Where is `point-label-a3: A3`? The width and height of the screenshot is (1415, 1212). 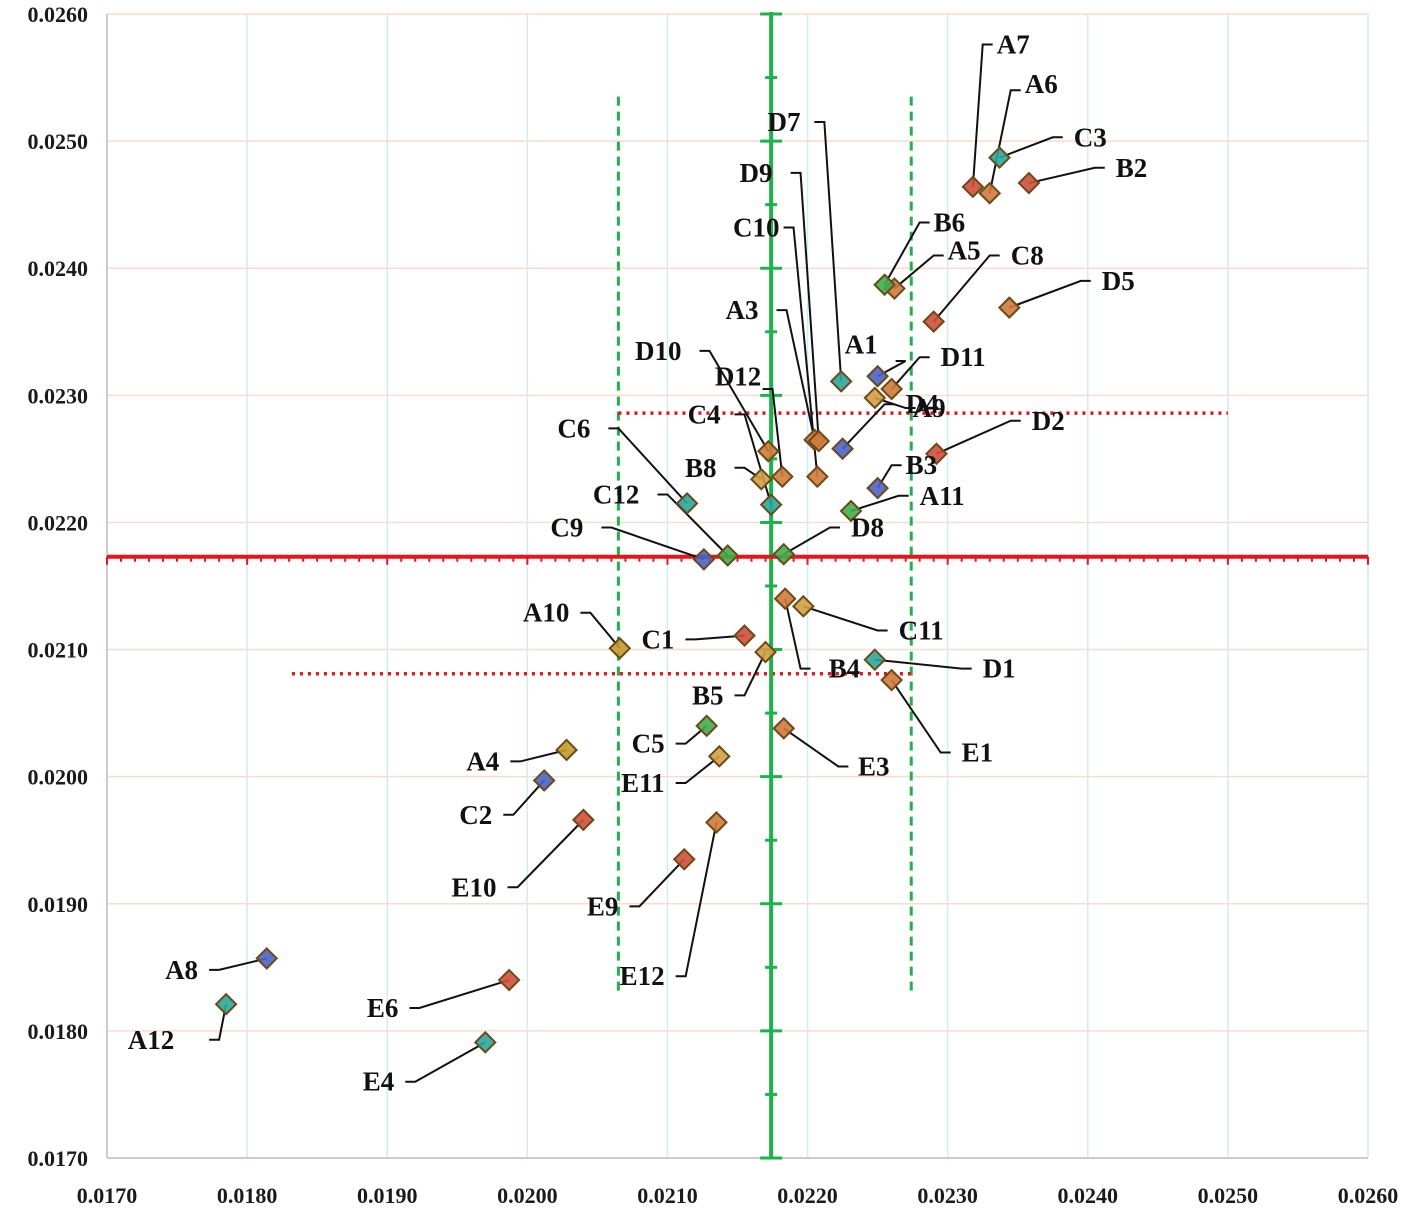
point-label-a3: A3 is located at coordinates (742, 310).